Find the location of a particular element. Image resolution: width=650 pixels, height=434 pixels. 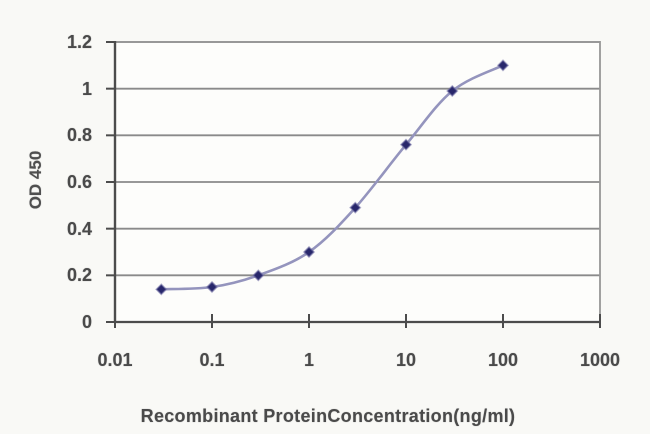

y-tick-label: 0.8 is located at coordinates (79, 135).